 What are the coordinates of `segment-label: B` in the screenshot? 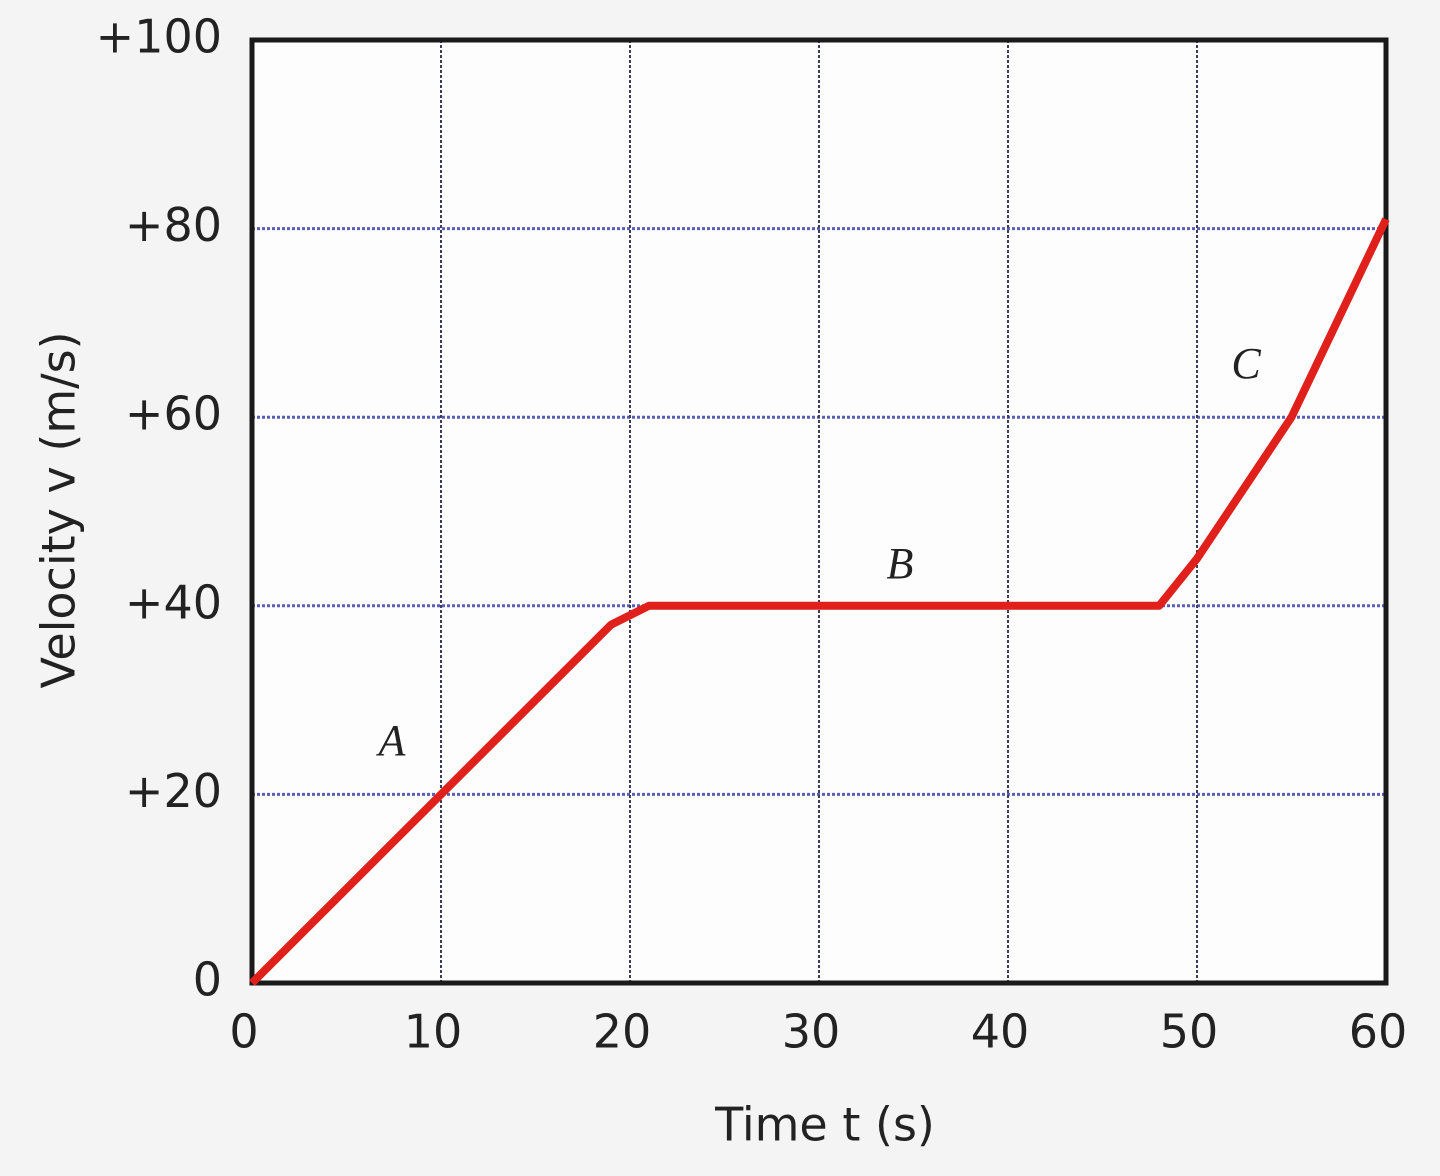 It's located at (900, 563).